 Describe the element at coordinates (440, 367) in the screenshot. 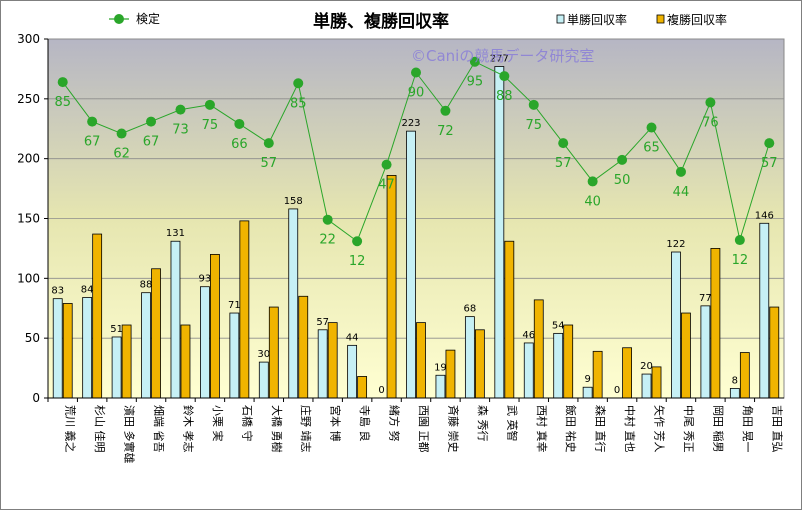

I see `data-label-tansho: 19` at that location.